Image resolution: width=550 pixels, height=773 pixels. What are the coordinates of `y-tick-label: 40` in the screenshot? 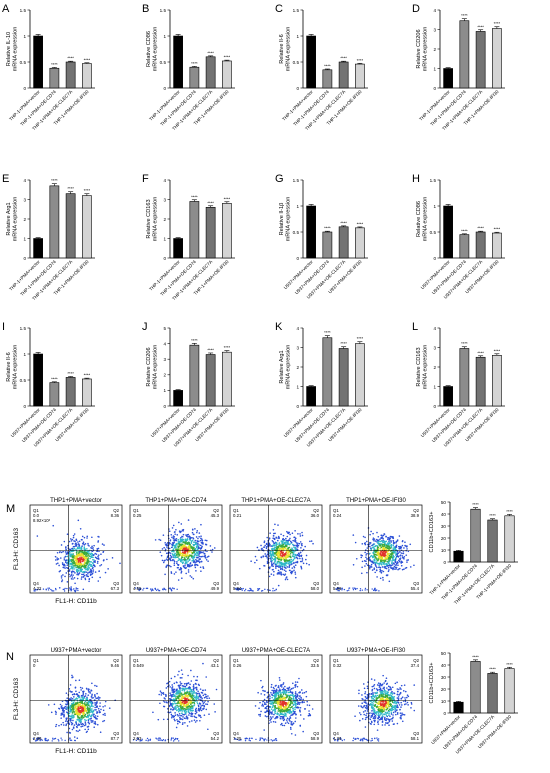 It's located at (444, 665).